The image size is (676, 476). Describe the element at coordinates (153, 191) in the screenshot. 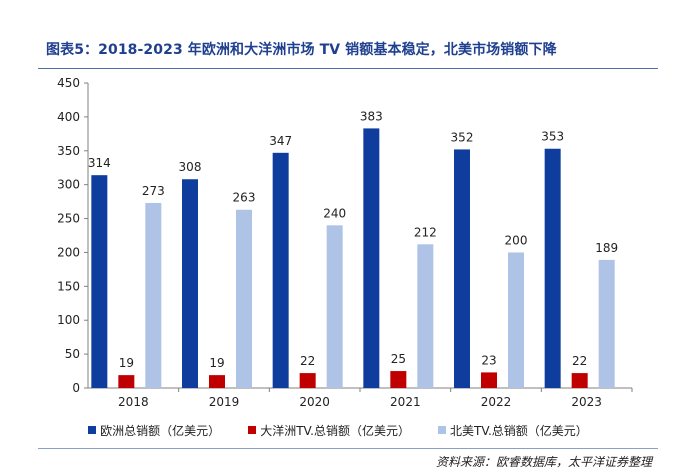

I see `data-label: 273` at that location.